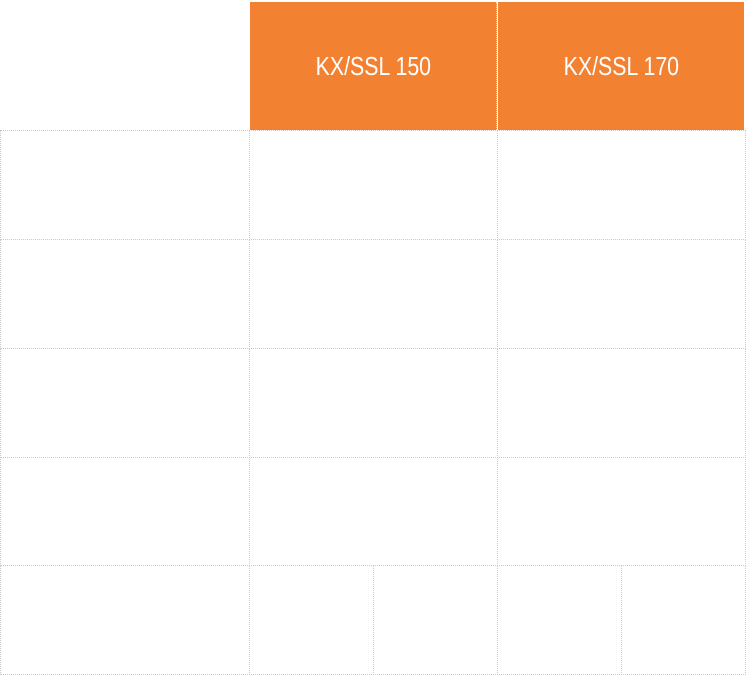  What do you see at coordinates (125, 65) in the screenshot?
I see `header-empty-cell` at bounding box center [125, 65].